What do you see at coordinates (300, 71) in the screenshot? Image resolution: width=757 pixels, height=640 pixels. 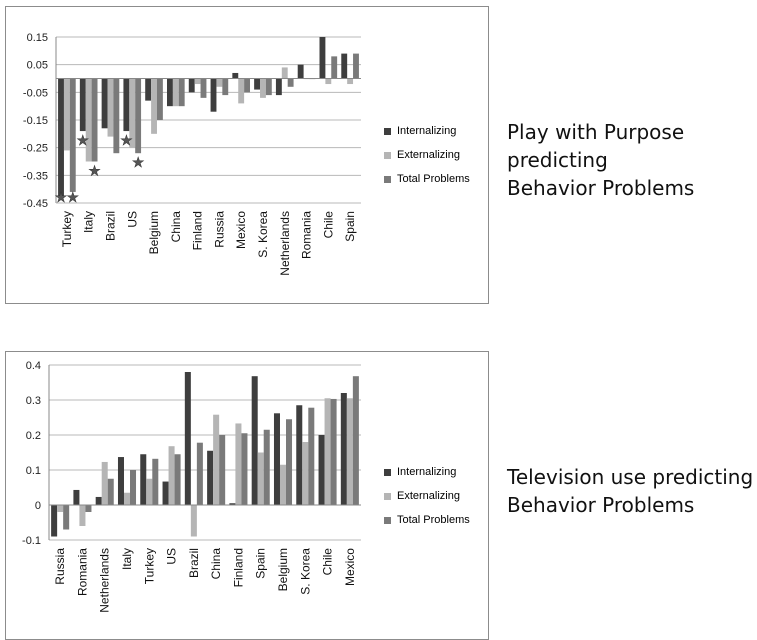 I see `bar-romania-internalizing` at bounding box center [300, 71].